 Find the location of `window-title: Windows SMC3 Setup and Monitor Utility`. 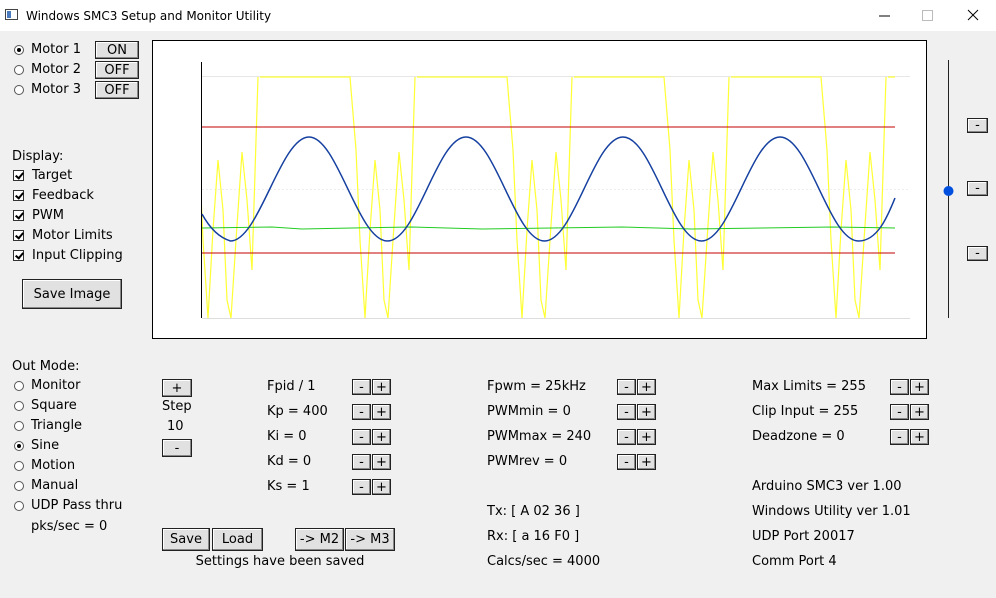

window-title: Windows SMC3 Setup and Monitor Utility is located at coordinates (149, 16).